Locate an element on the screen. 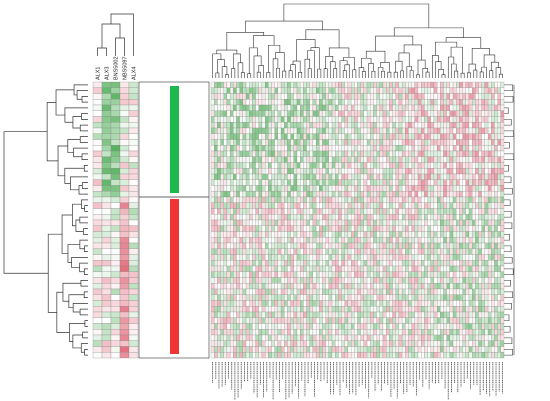  column-dendrogram-branch is located at coordinates (275, 68).